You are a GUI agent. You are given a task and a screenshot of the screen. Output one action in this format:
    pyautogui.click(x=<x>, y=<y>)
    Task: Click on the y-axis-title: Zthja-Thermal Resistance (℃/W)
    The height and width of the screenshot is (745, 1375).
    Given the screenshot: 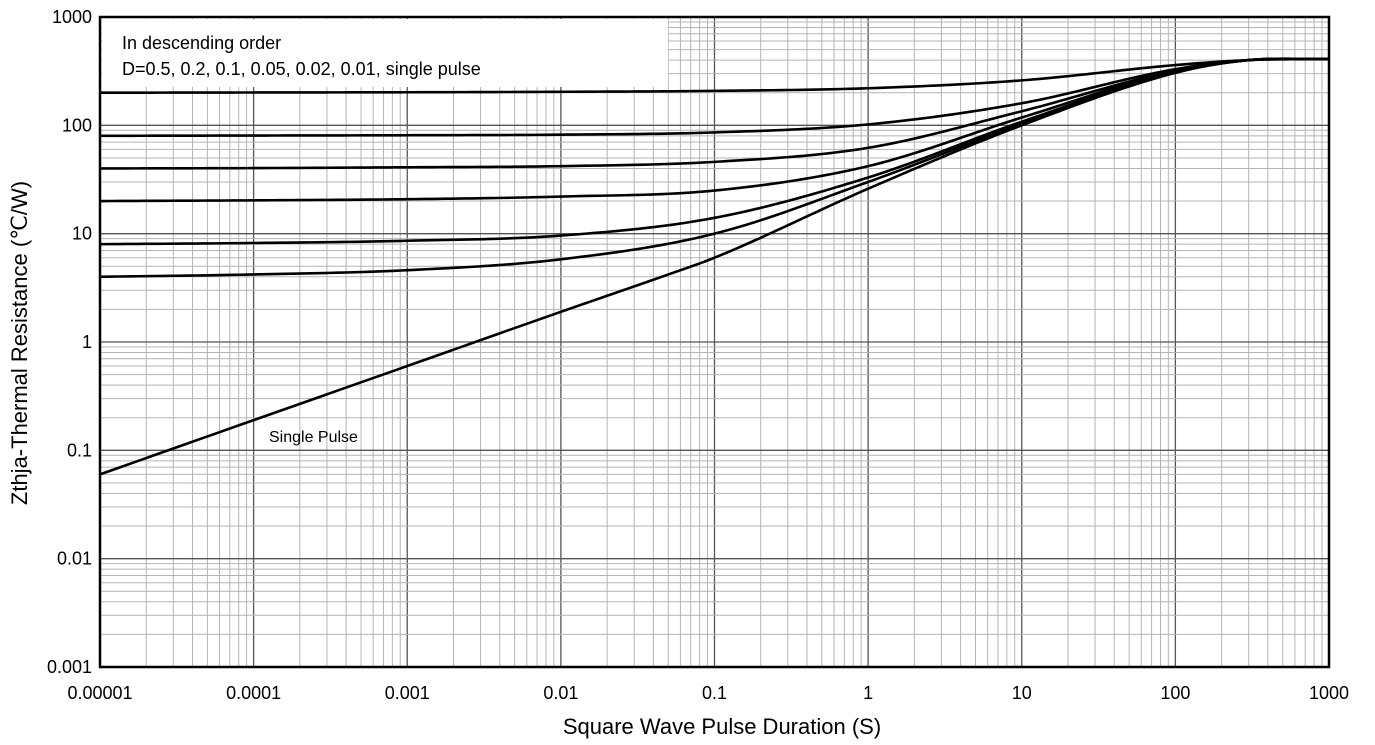 What is the action you would take?
    pyautogui.click(x=19, y=343)
    